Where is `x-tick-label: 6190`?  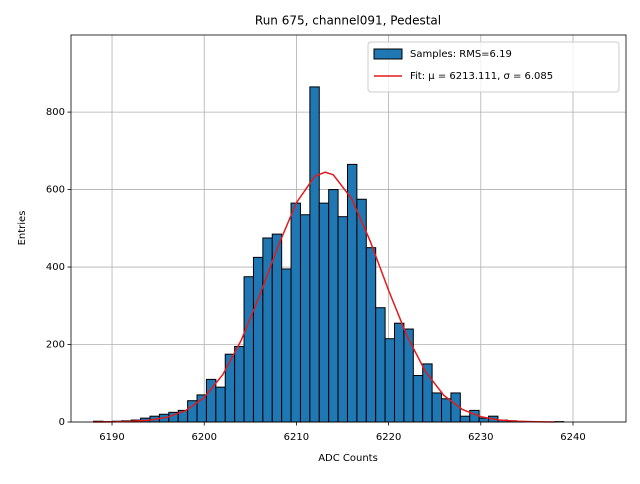 x-tick-label: 6190 is located at coordinates (111, 437).